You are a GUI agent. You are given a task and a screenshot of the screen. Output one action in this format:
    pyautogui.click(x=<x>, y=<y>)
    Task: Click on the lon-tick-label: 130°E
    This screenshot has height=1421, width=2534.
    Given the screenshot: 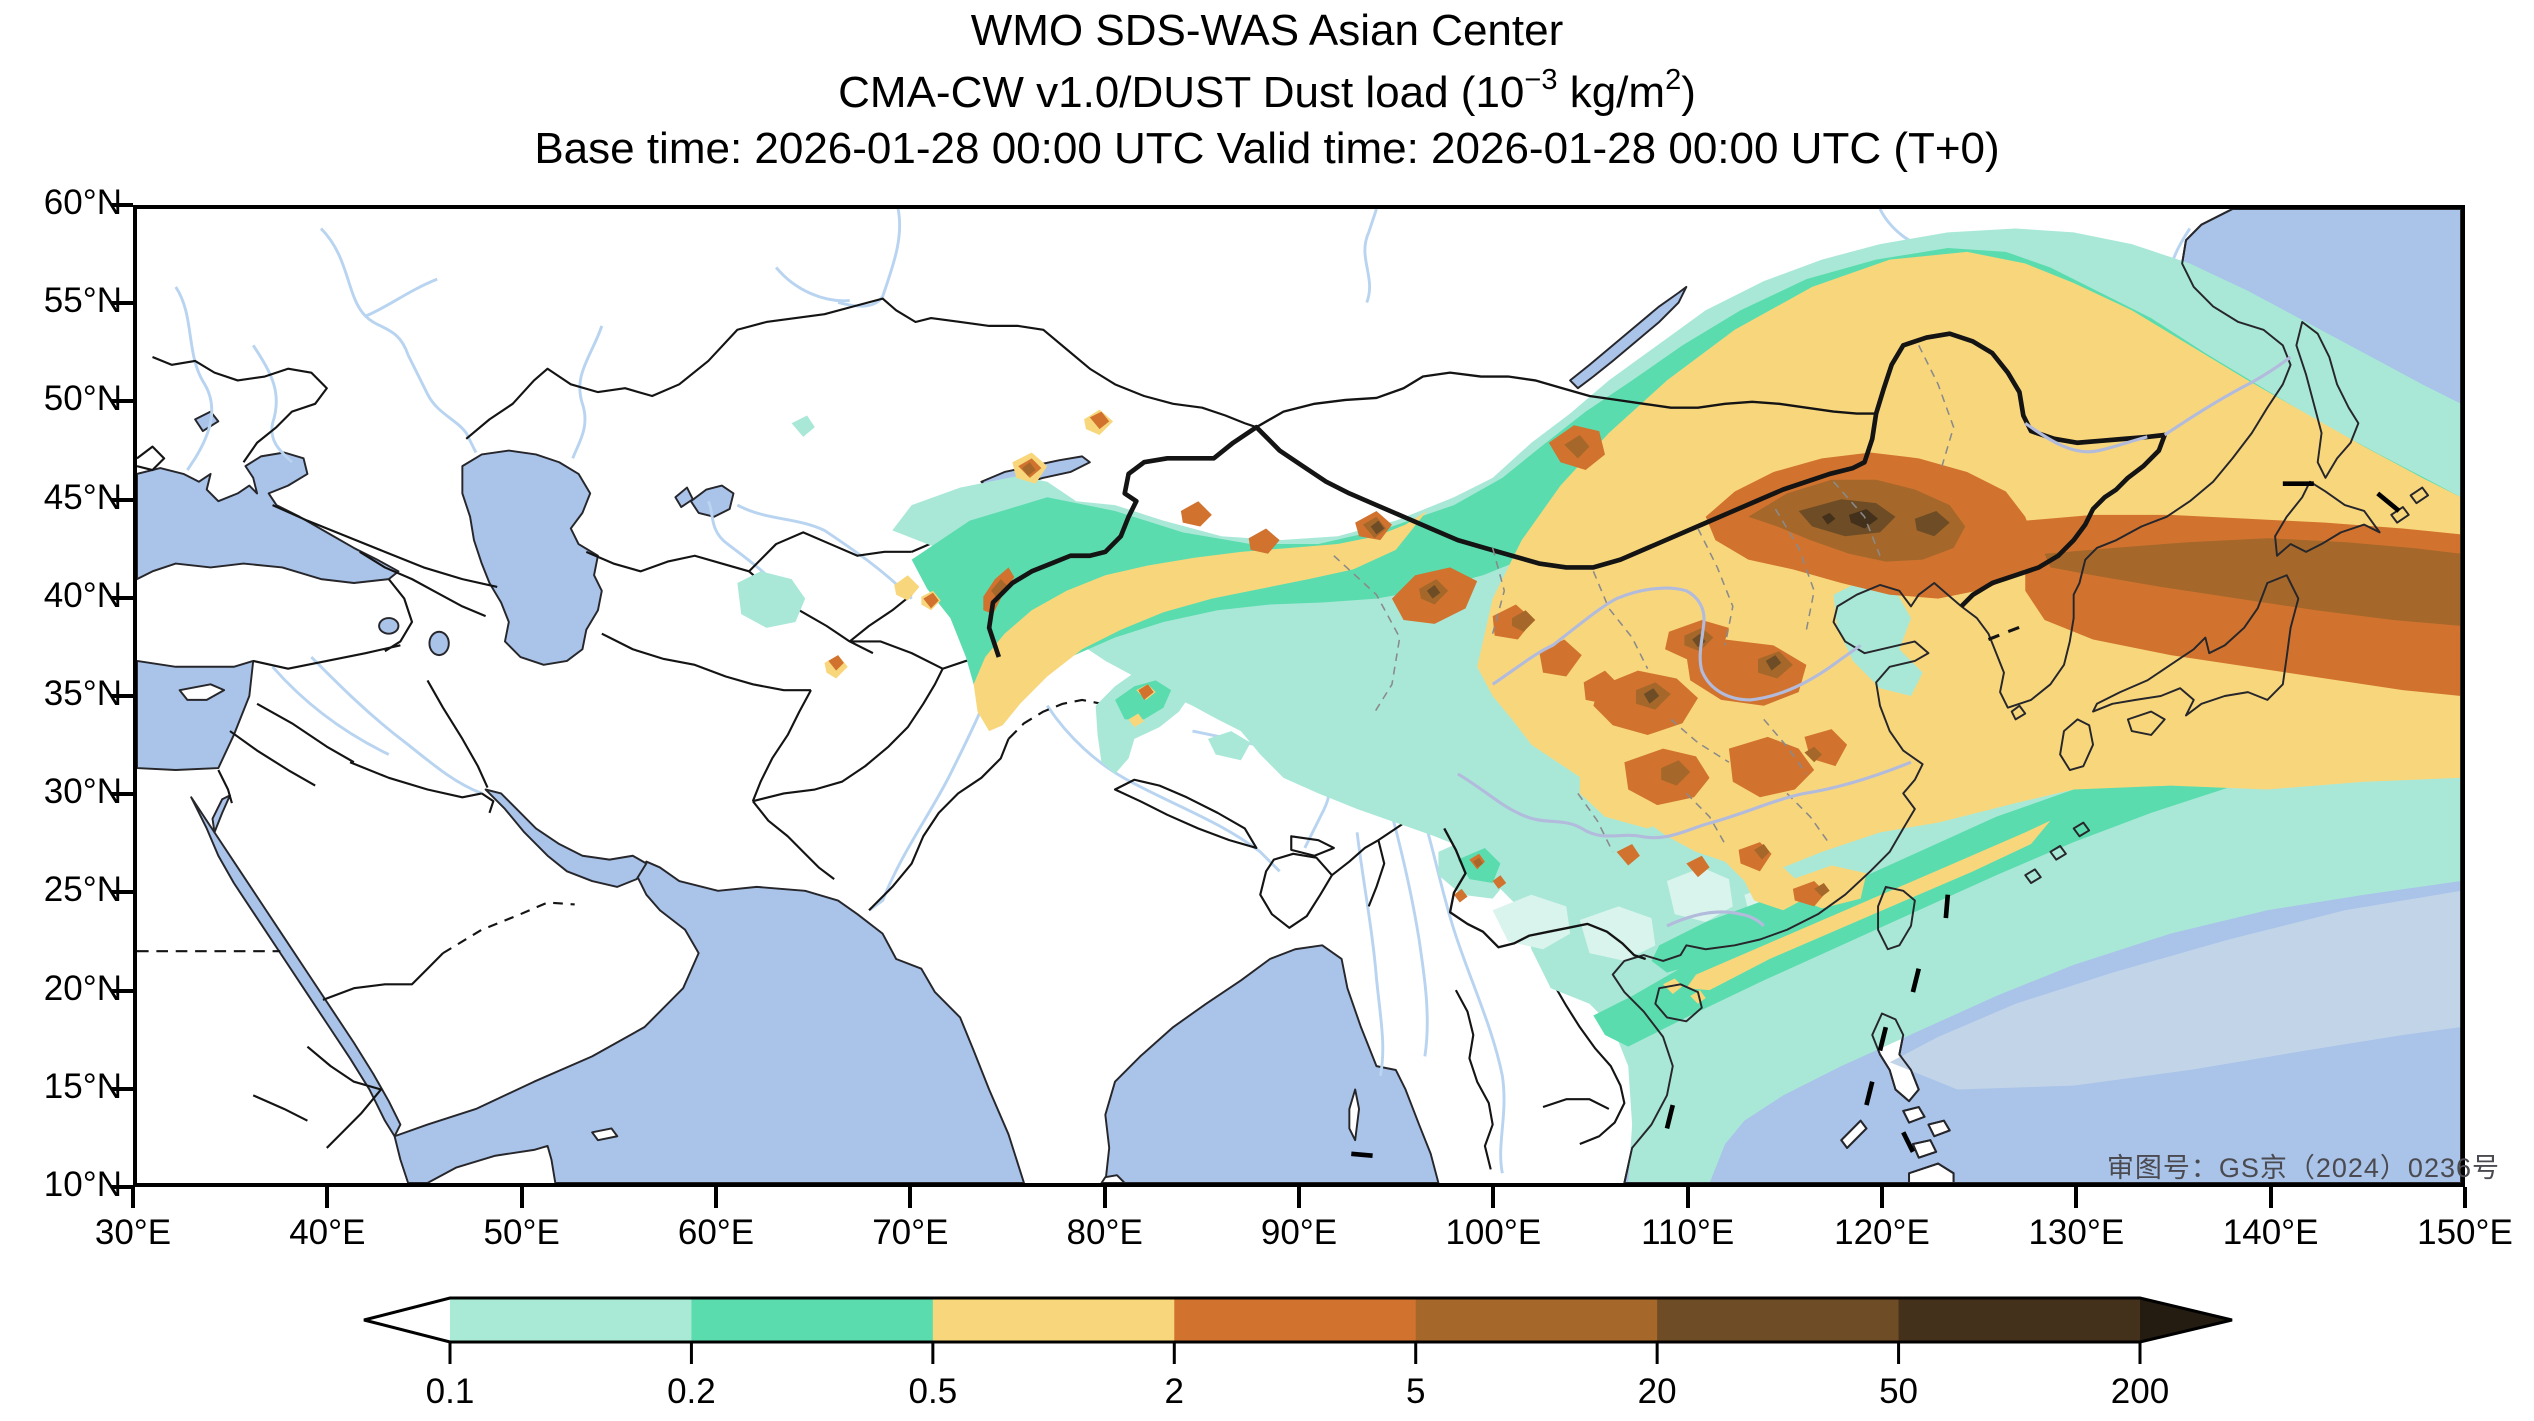 What is the action you would take?
    pyautogui.click(x=2076, y=1232)
    